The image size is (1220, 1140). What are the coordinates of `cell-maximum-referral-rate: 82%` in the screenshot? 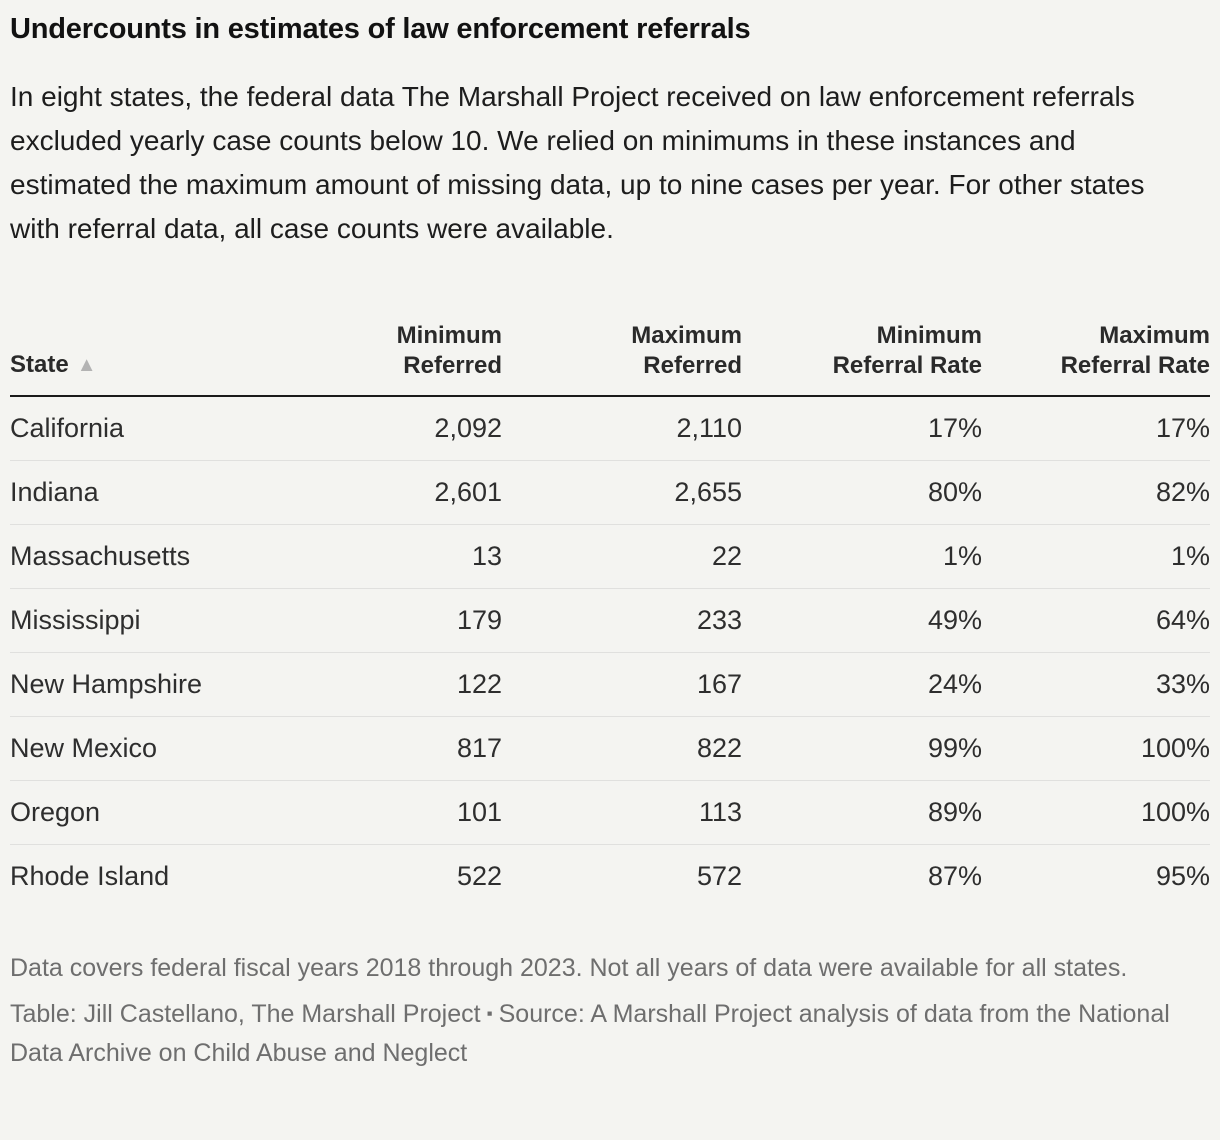 It's located at (1096, 492).